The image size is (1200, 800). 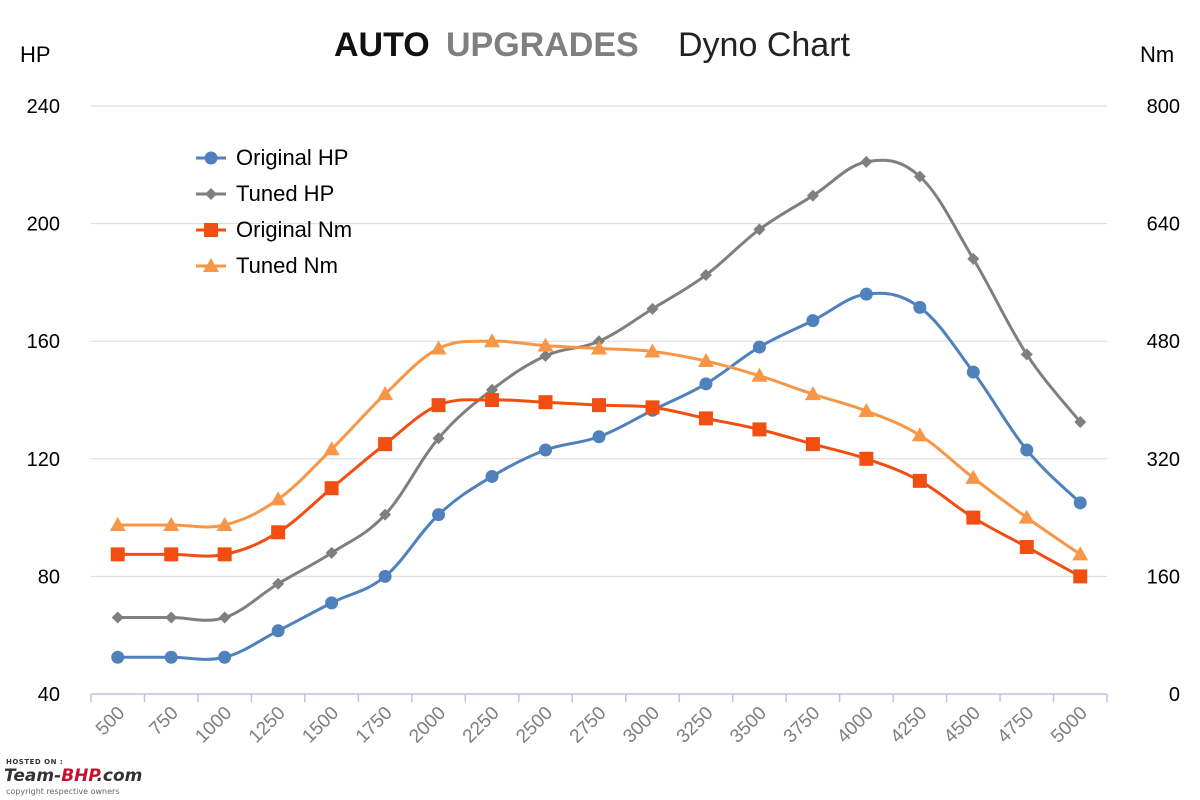 What do you see at coordinates (855, 725) in the screenshot?
I see `x-tick-label: 4000` at bounding box center [855, 725].